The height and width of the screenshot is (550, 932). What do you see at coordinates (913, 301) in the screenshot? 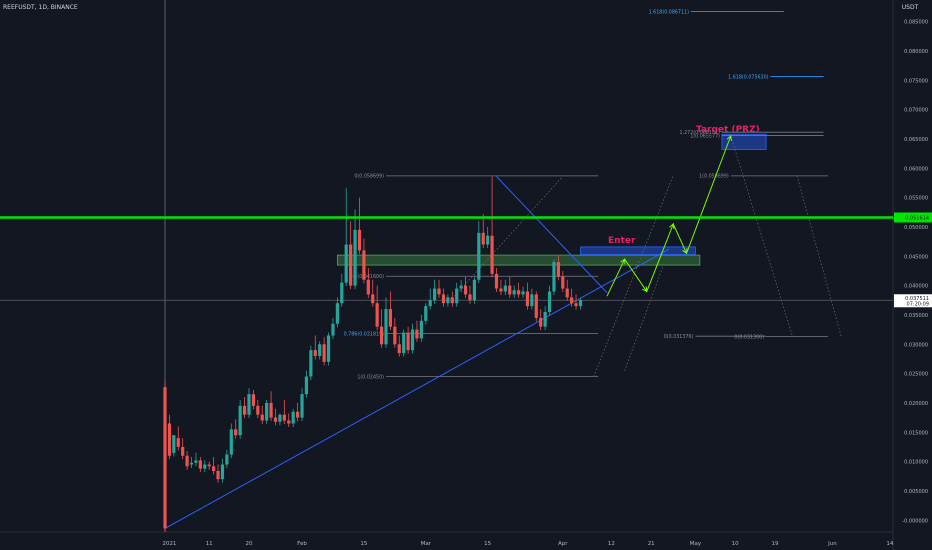
I see `current-price-badge` at bounding box center [913, 301].